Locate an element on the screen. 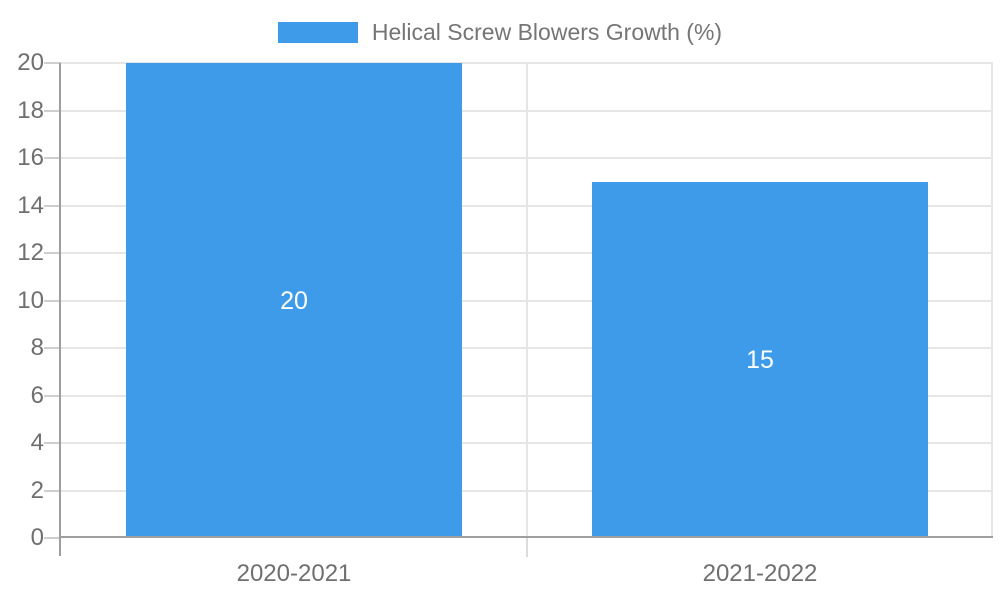 This screenshot has width=1000, height=600. chart-legend: Helical Screw Blowers Growth (%) is located at coordinates (500, 32).